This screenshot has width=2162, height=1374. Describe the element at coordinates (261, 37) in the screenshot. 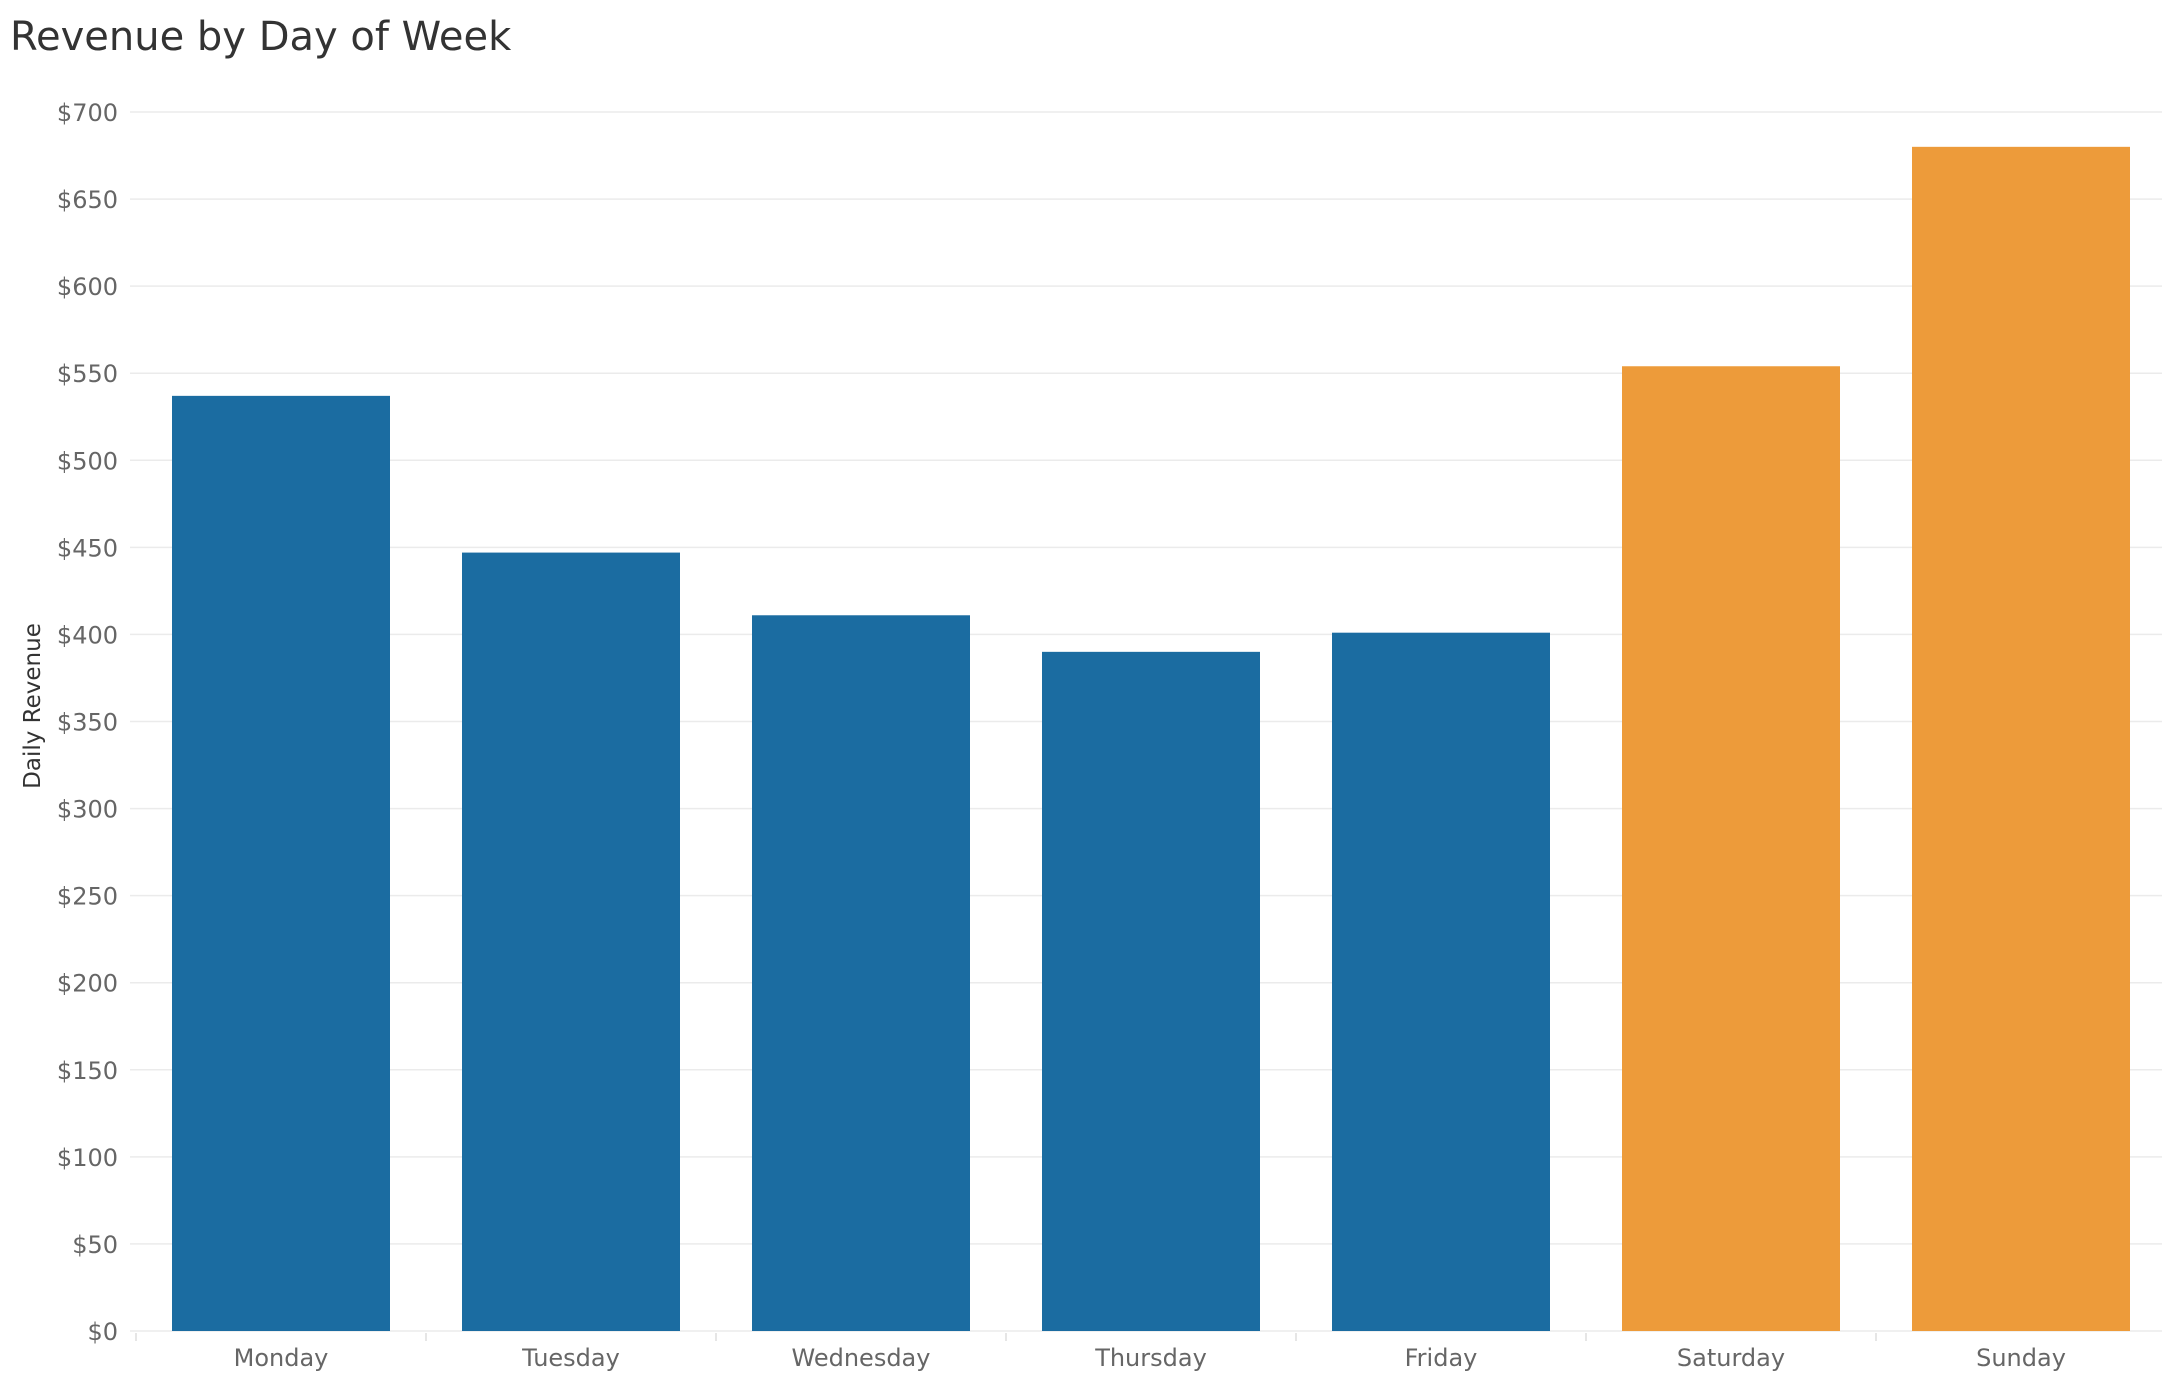

I see `chart-title: Revenue by Day of Week` at that location.